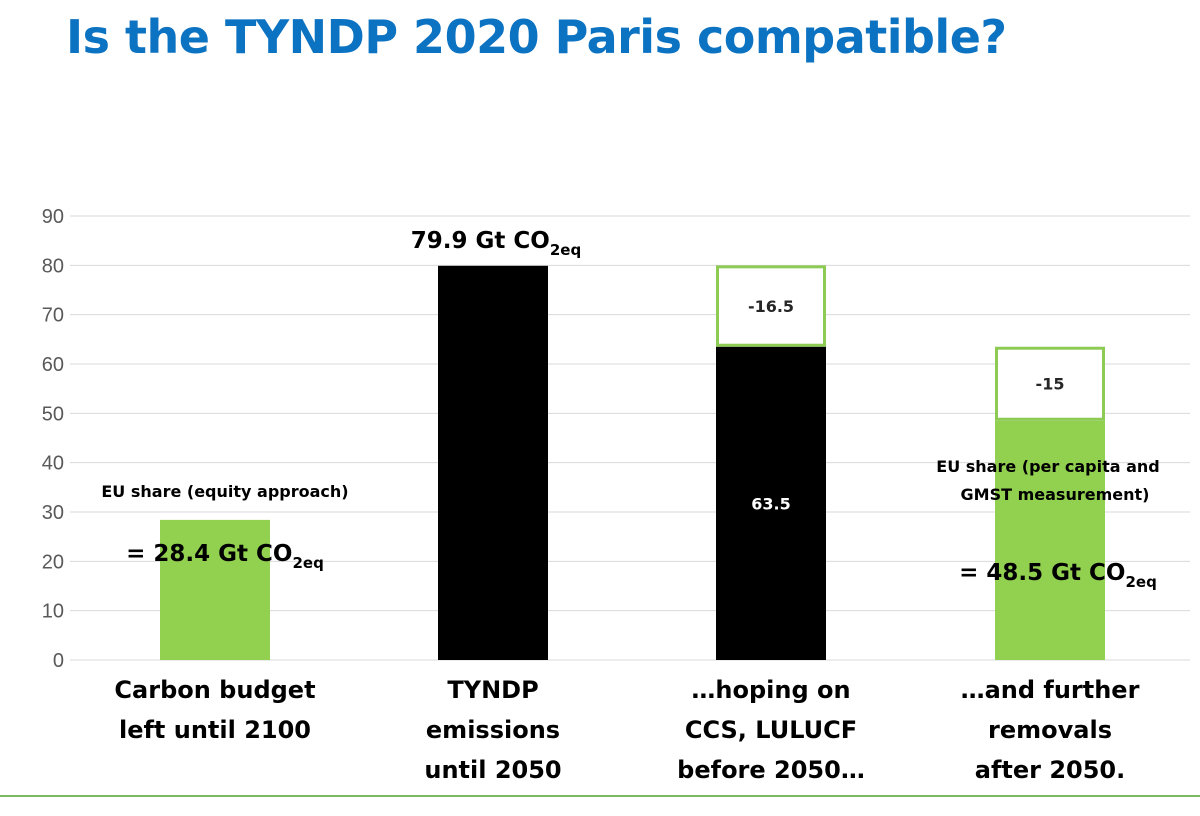  What do you see at coordinates (53, 562) in the screenshot?
I see `y-tick-label: 20` at bounding box center [53, 562].